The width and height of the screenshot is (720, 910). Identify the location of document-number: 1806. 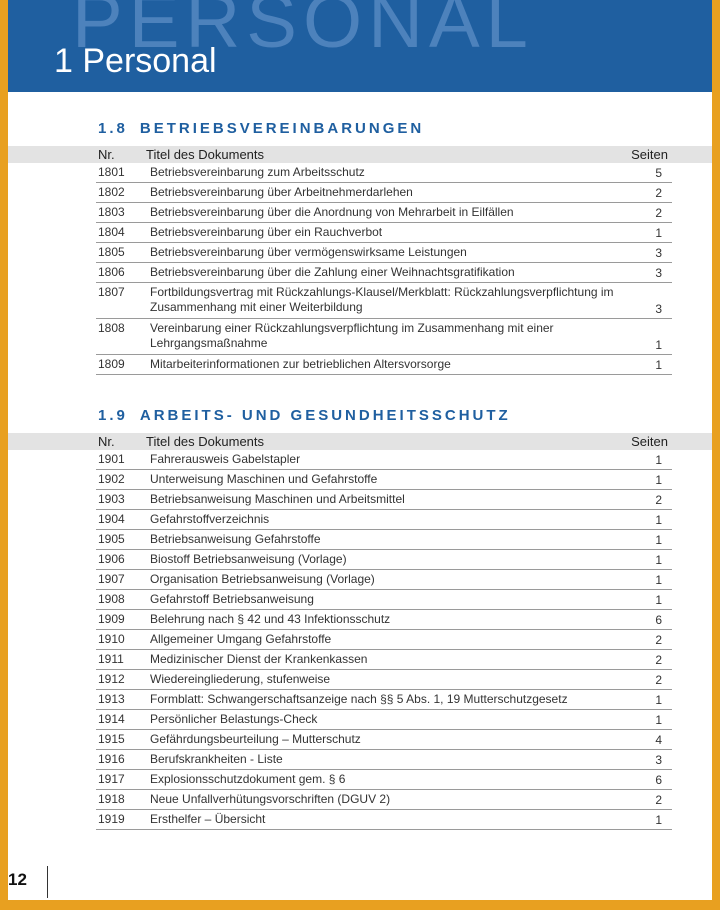
(111, 272).